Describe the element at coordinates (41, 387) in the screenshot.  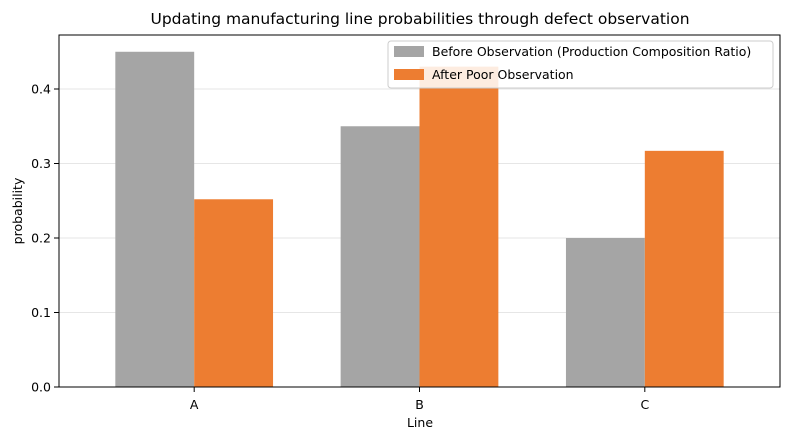
I see `y-tick-label: 0.0` at that location.